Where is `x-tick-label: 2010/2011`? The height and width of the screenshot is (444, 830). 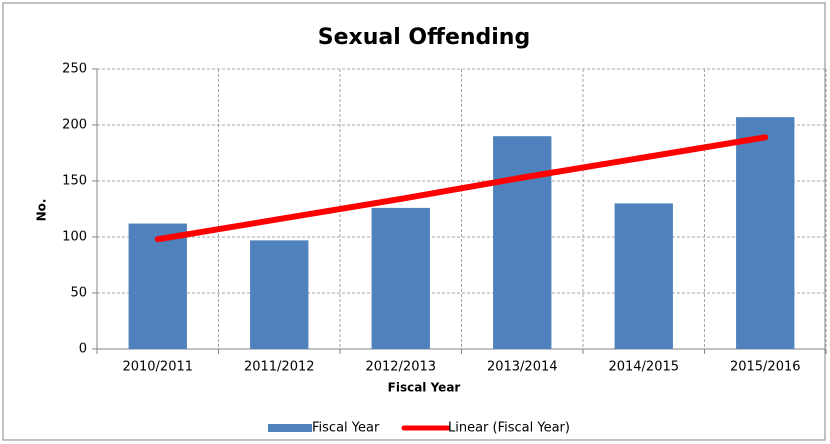 x-tick-label: 2010/2011 is located at coordinates (157, 367).